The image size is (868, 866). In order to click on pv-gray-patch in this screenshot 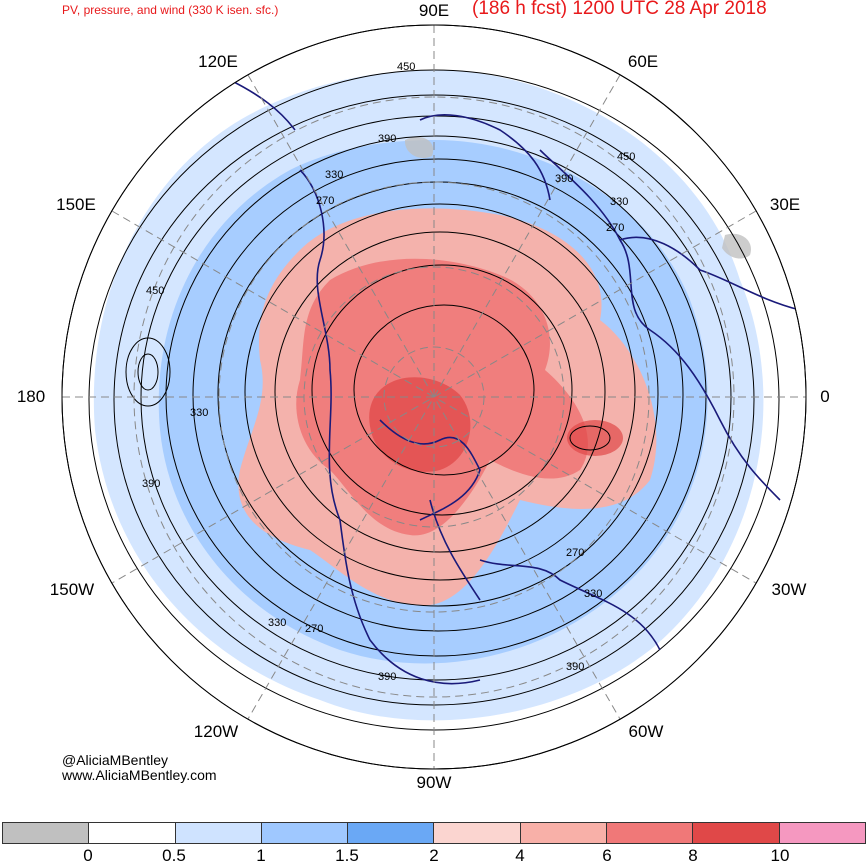, I will do `click(736, 246)`.